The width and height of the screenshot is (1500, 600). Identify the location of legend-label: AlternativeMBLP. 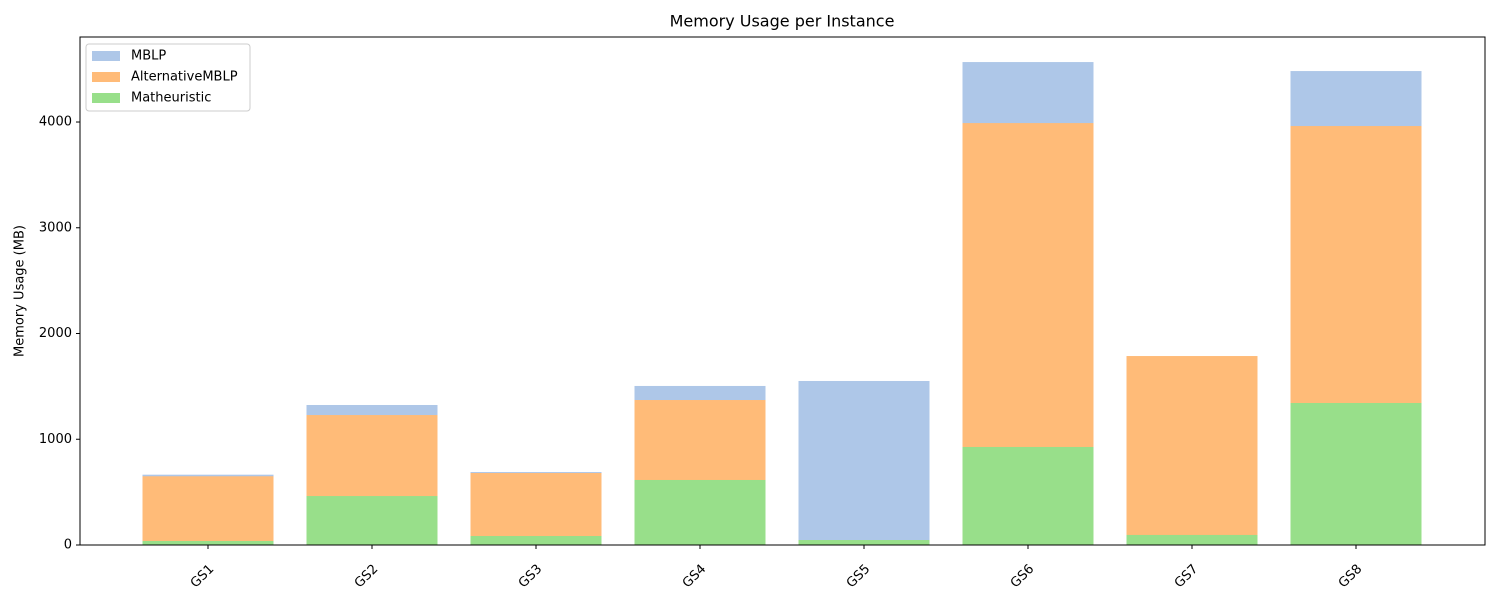
(184, 77).